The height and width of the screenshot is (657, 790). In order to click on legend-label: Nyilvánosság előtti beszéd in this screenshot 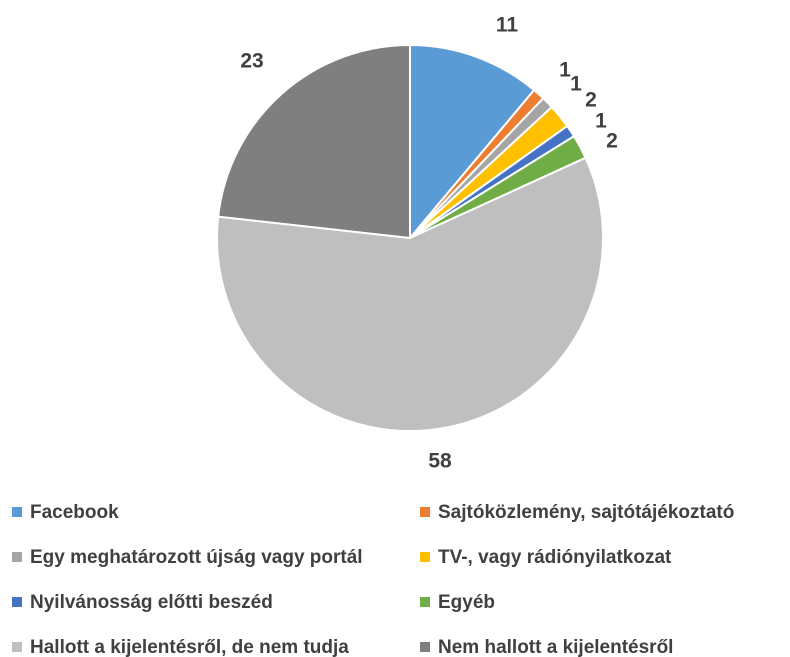, I will do `click(151, 602)`.